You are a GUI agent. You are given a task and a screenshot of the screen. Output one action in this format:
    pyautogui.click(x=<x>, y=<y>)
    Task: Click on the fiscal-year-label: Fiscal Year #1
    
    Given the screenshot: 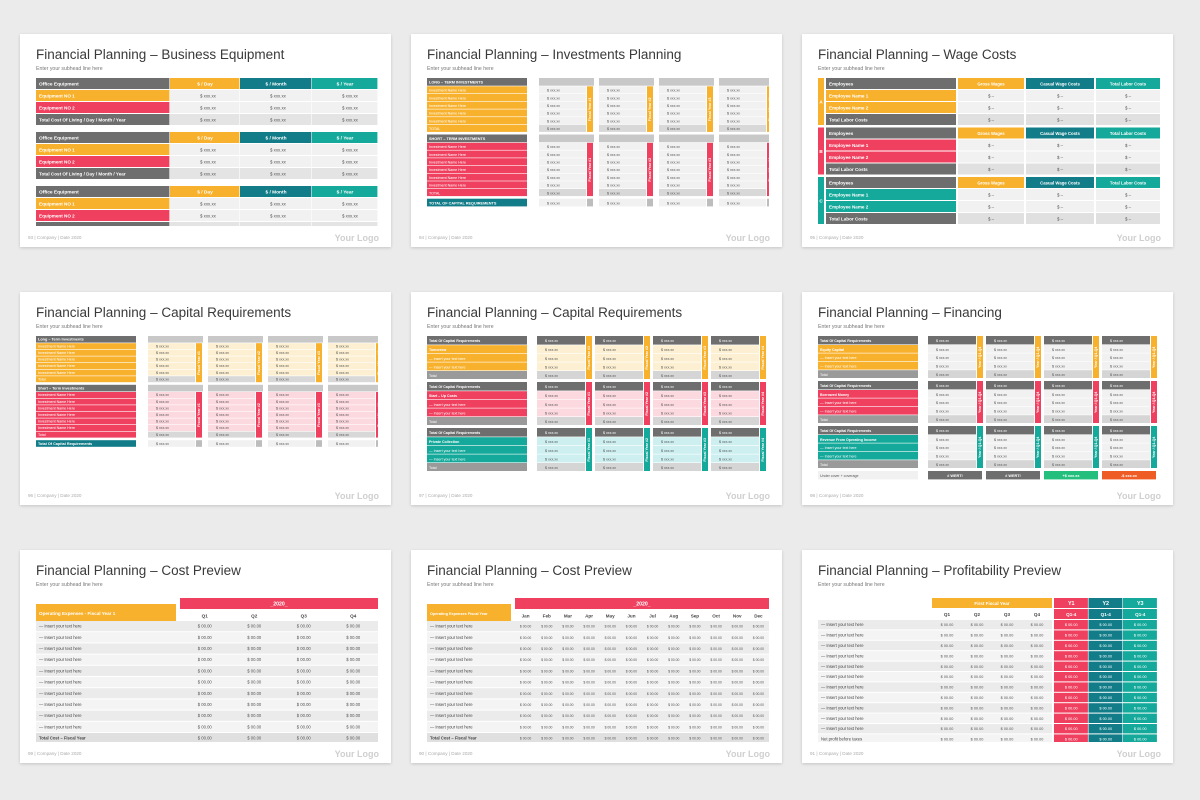 What is the action you would take?
    pyautogui.click(x=199, y=363)
    